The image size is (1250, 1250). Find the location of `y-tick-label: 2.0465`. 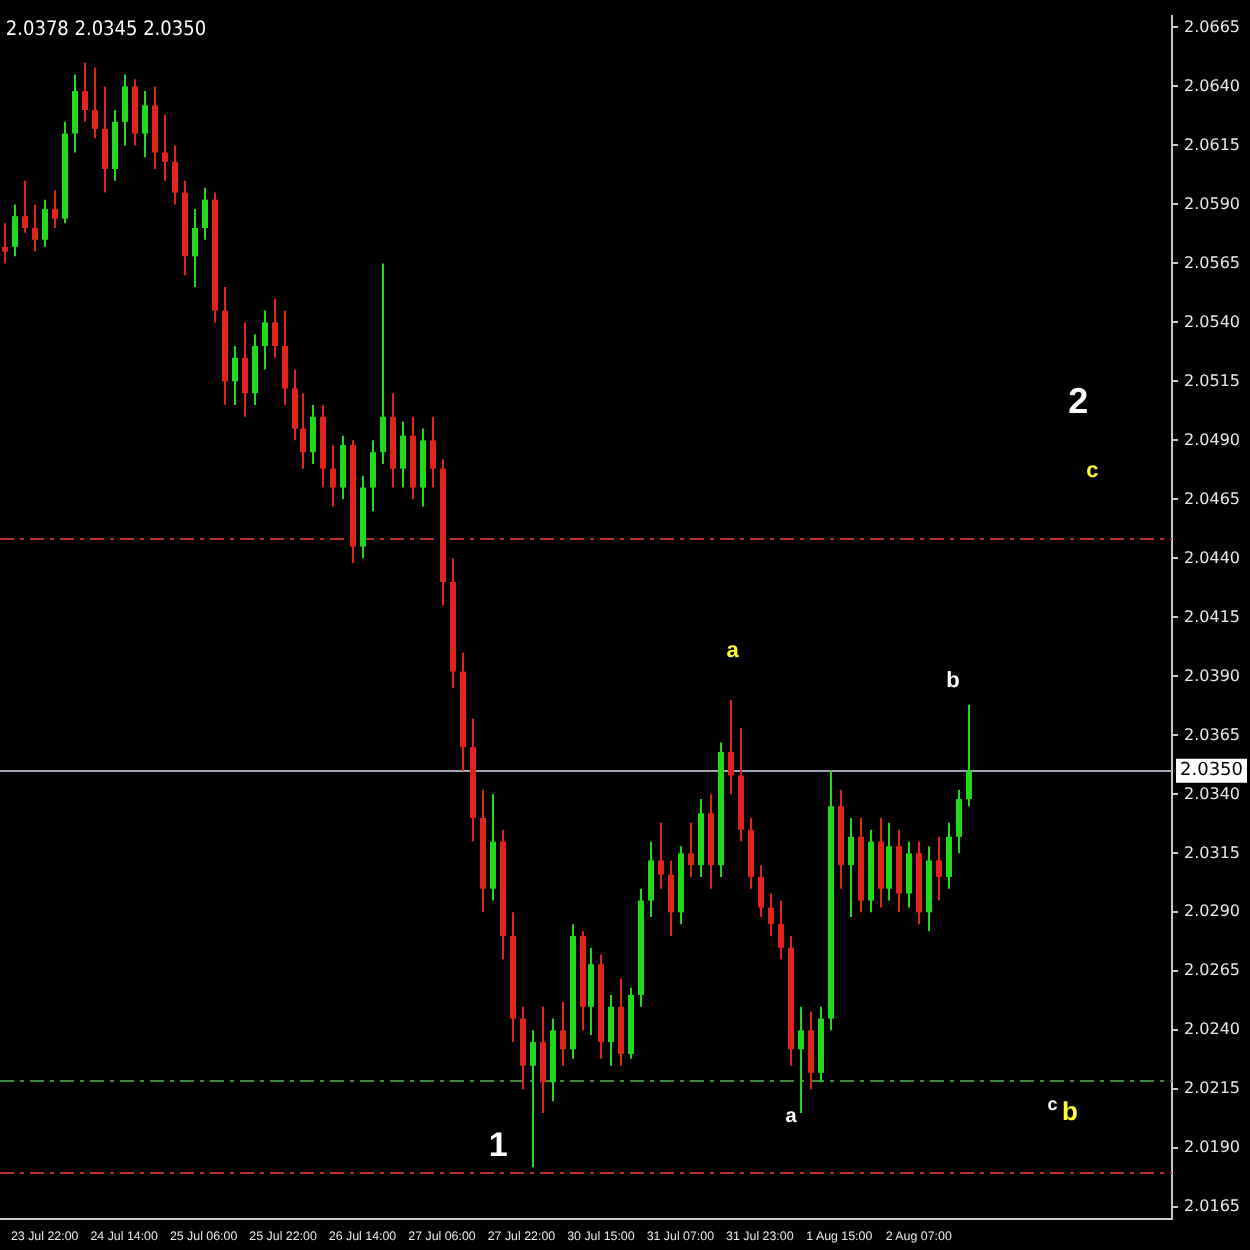

y-tick-label: 2.0465 is located at coordinates (1212, 498).